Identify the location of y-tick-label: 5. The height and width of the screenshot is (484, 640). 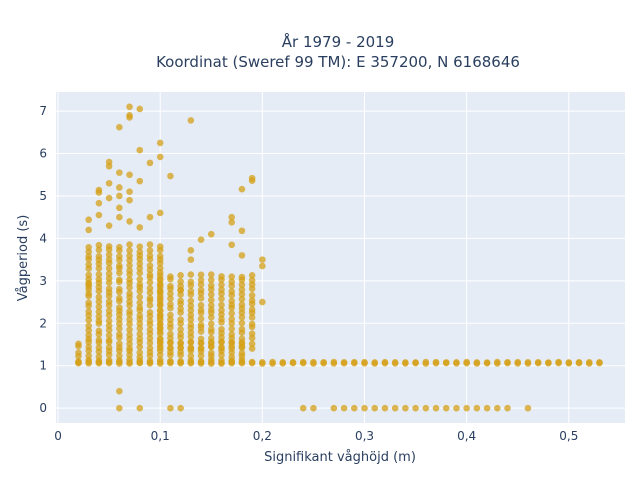
(43, 196).